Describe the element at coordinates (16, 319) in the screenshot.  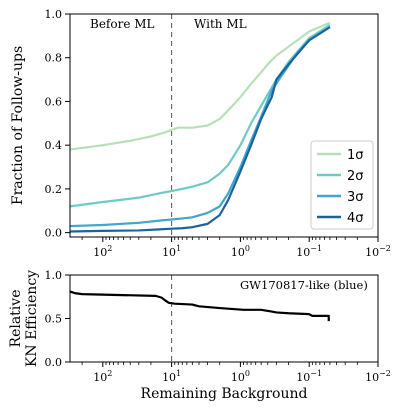
I see `bottom-y-axis-label-line1: Relative` at that location.